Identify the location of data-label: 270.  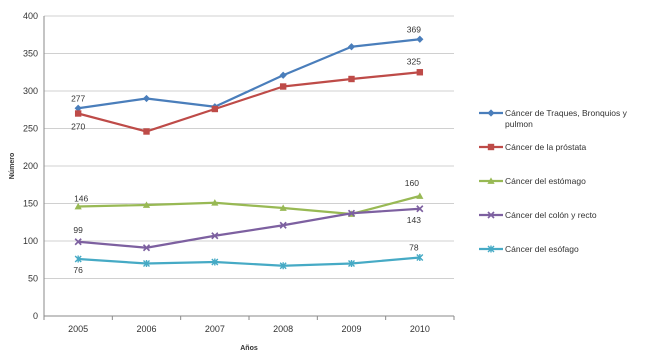
(78, 127).